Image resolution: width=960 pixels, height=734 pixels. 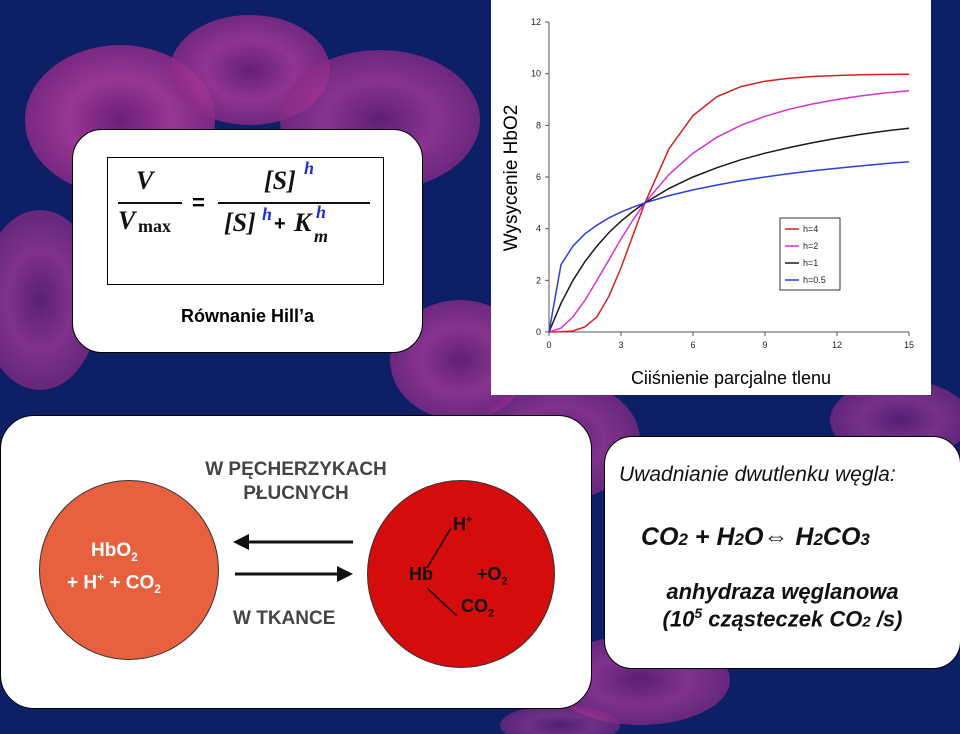 I want to click on rate-mid: cząsteczek CO, so click(x=782, y=619).